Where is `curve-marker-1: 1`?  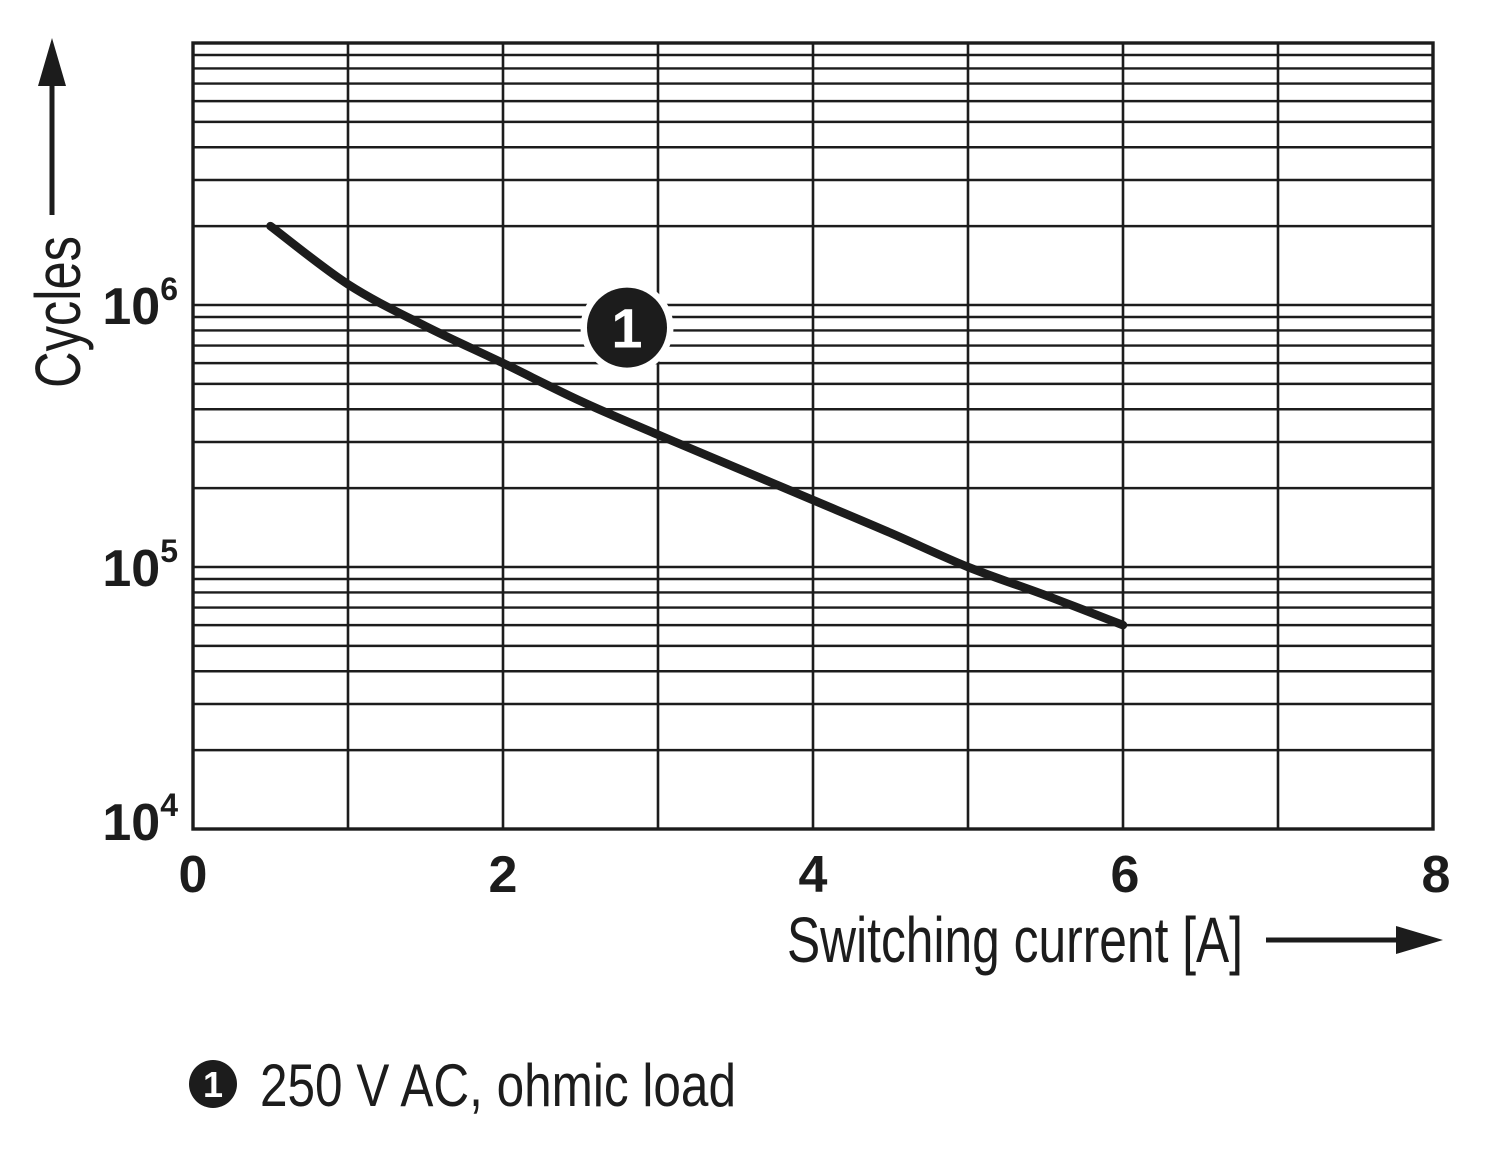 curve-marker-1: 1 is located at coordinates (627, 328).